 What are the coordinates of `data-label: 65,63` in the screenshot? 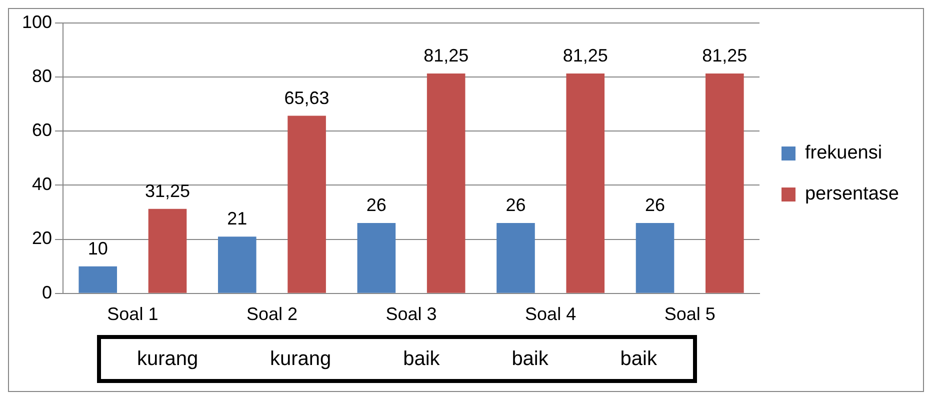 It's located at (307, 98).